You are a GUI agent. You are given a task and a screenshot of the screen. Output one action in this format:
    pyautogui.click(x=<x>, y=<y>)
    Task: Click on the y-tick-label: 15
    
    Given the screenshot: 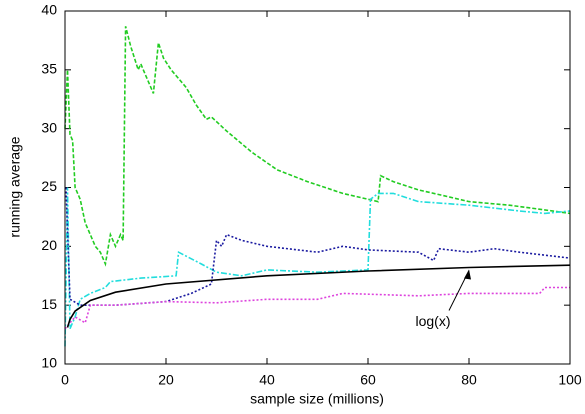 What is the action you would take?
    pyautogui.click(x=49, y=304)
    